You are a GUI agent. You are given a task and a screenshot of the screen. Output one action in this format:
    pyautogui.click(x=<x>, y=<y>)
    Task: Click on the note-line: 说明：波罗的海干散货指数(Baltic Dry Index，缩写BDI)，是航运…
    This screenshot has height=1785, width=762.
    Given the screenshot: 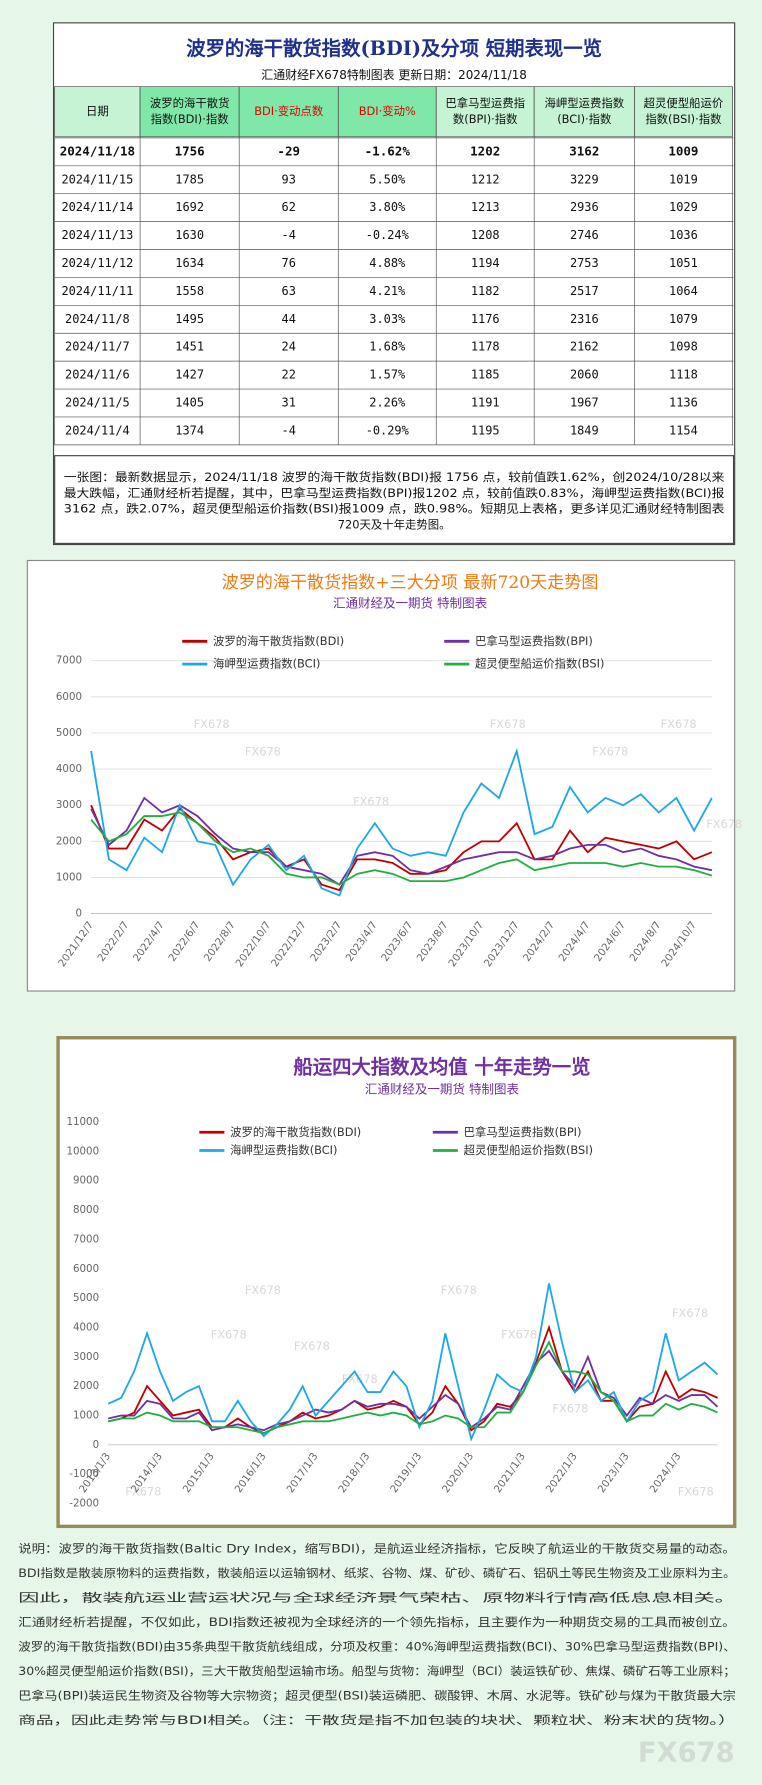 What is the action you would take?
    pyautogui.click(x=377, y=1549)
    